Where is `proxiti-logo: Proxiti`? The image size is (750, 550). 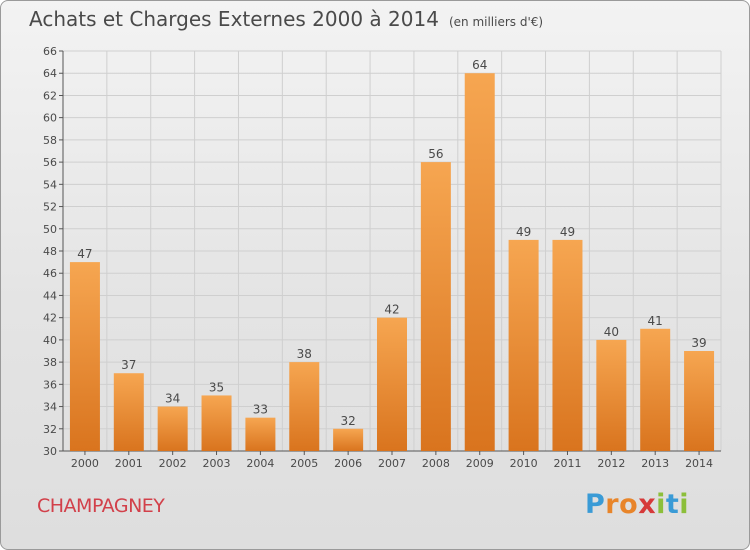 proxiti-logo: Proxiti is located at coordinates (637, 504).